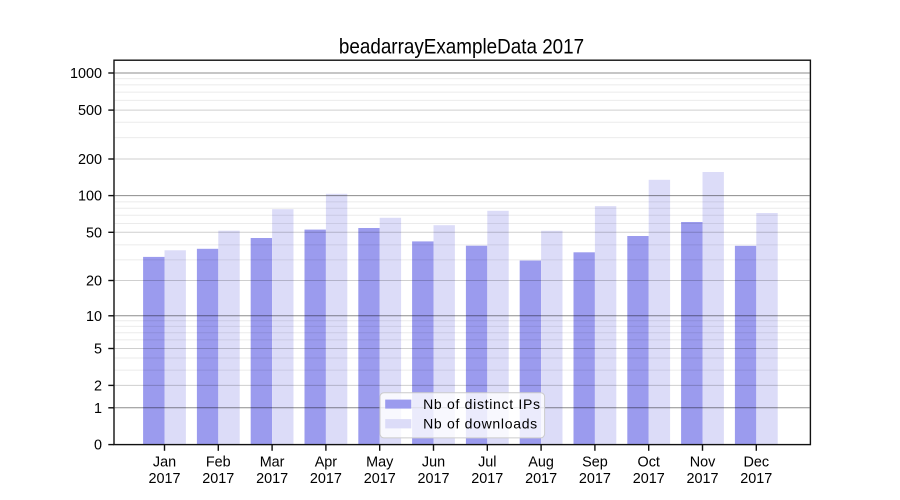 This screenshot has height=500, width=900. What do you see at coordinates (272, 462) in the screenshot?
I see `svg-text: Mar` at bounding box center [272, 462].